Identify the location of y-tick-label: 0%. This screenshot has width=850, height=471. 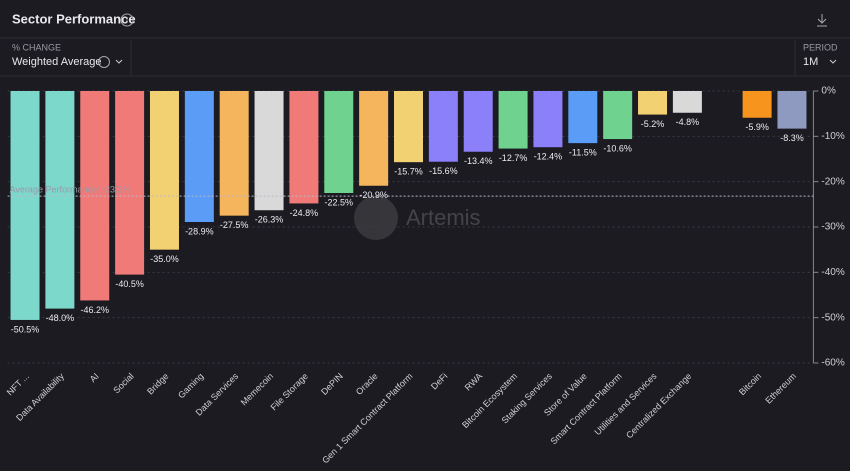
(828, 91).